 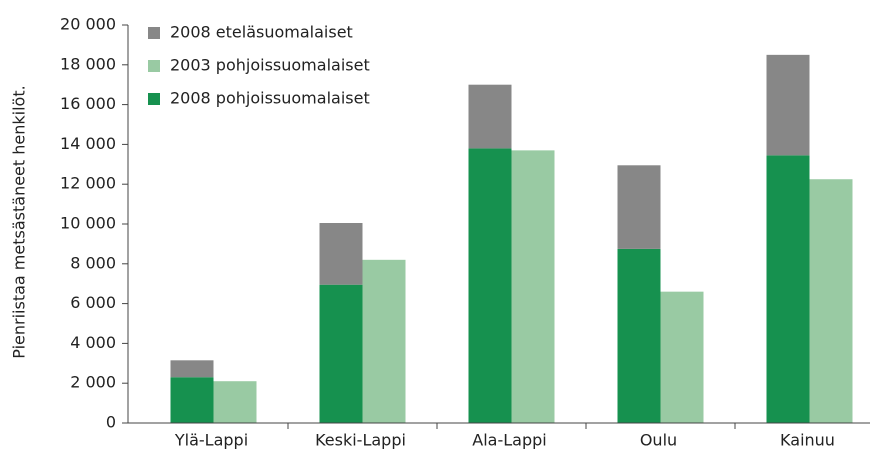 I want to click on y-tick-label: 0, so click(x=111, y=422).